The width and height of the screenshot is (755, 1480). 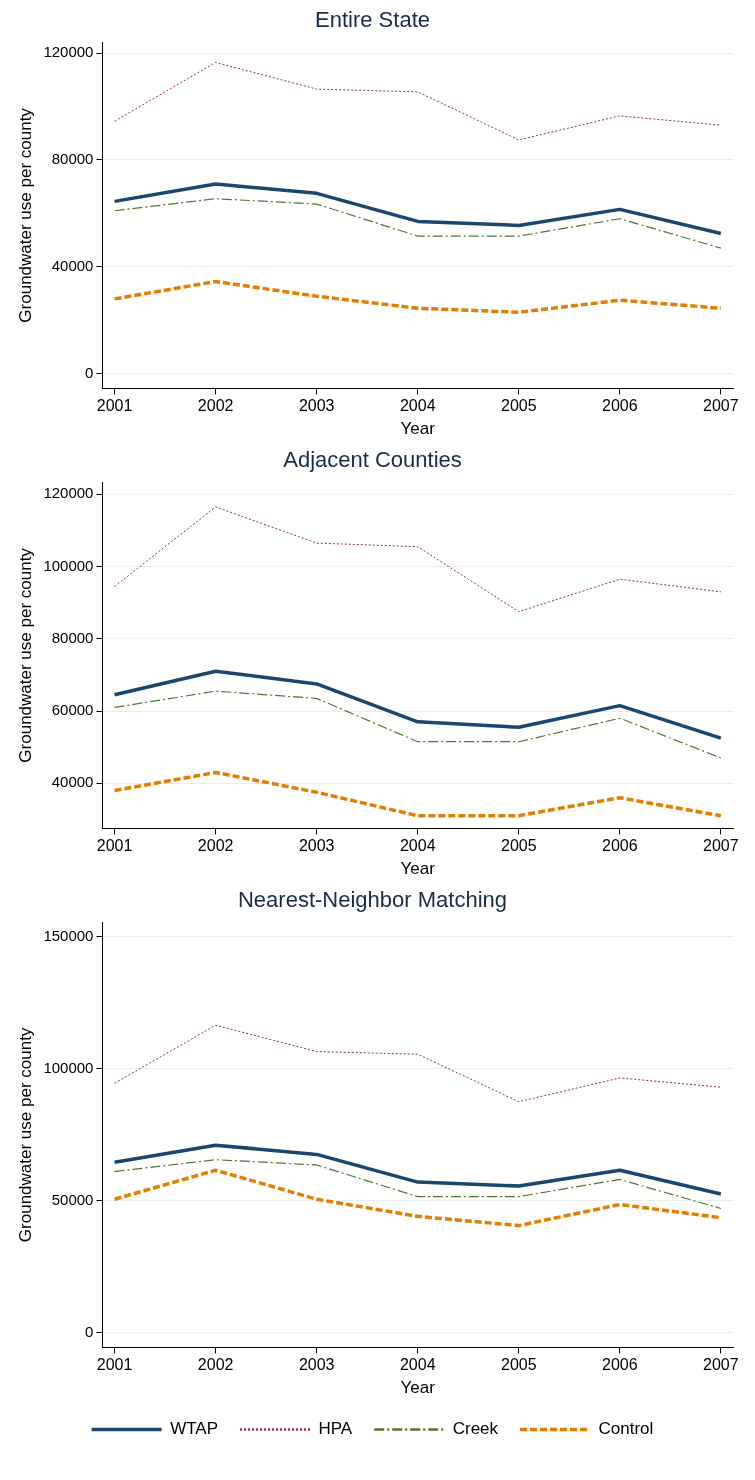 What do you see at coordinates (475, 1429) in the screenshot?
I see `legend-label: Creek` at bounding box center [475, 1429].